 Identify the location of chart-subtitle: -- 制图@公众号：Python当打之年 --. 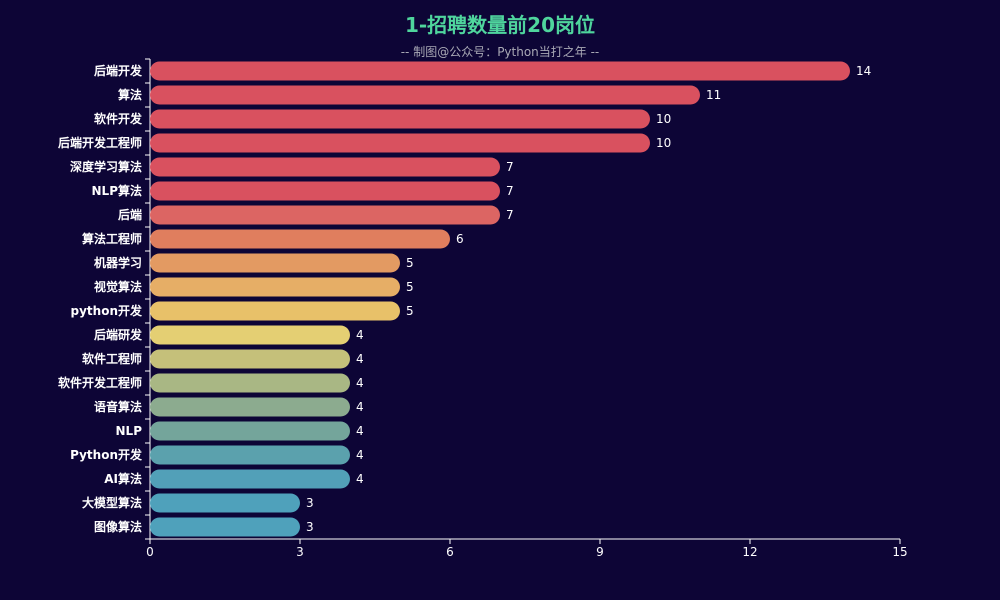
(500, 52).